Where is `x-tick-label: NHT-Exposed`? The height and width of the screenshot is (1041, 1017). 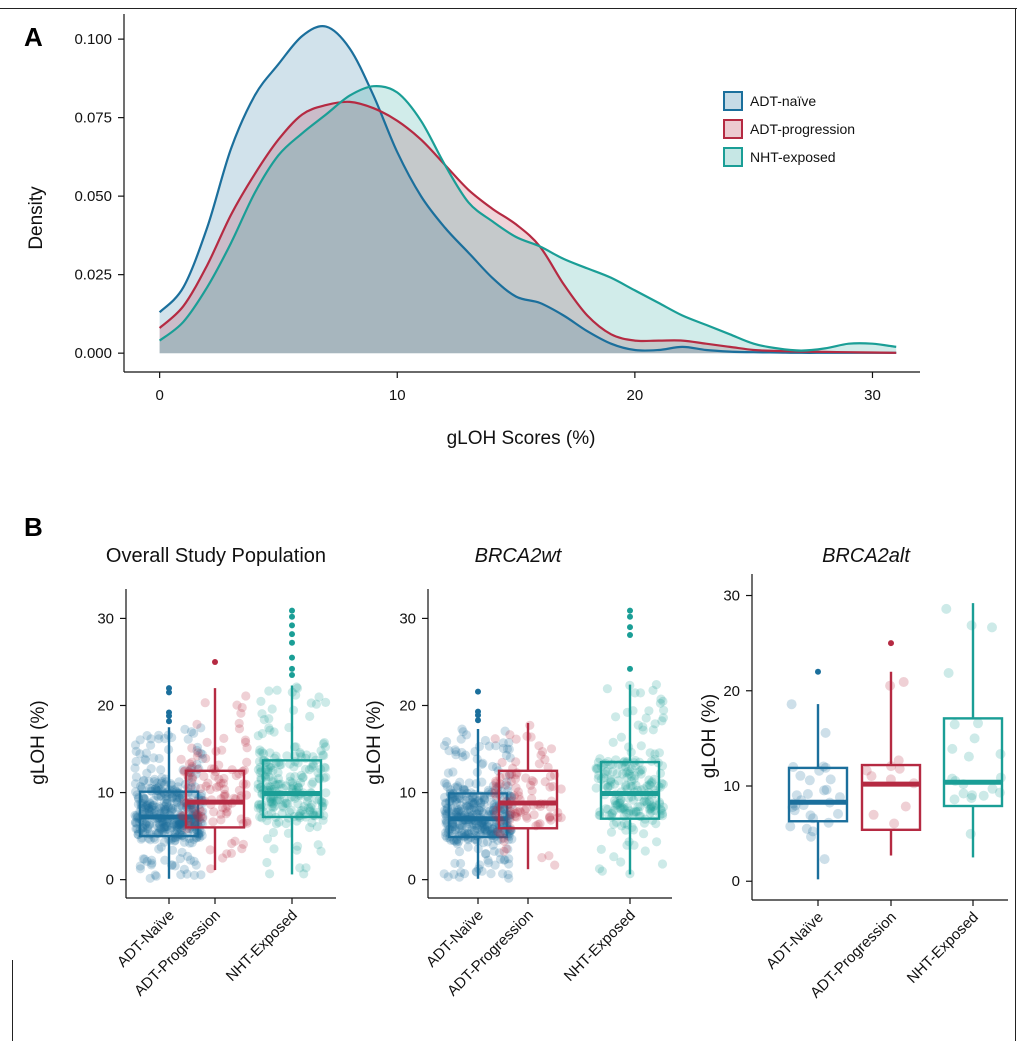 x-tick-label: NHT-Exposed is located at coordinates (943, 948).